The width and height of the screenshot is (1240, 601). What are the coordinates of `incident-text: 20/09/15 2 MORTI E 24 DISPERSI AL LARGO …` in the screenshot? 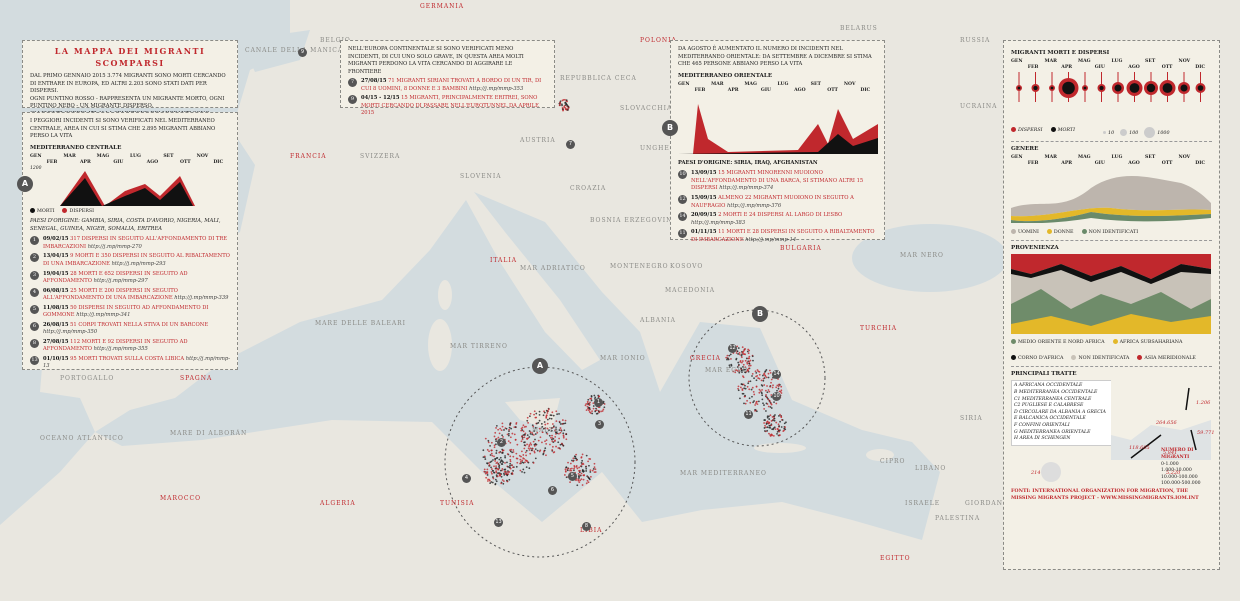 It's located at (784, 219).